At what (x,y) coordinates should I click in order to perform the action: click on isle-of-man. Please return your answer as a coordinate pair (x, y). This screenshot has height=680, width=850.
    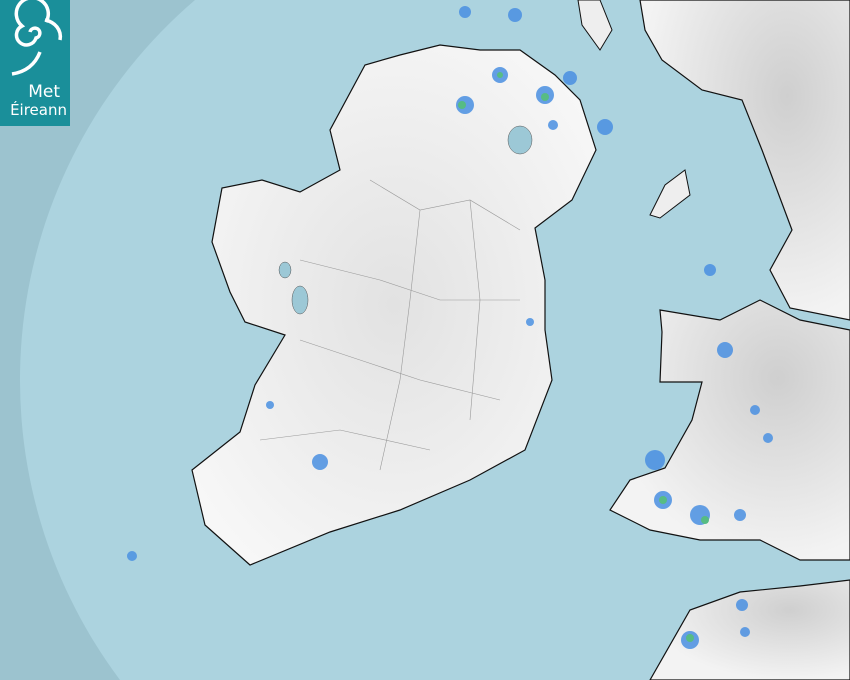
    Looking at the image, I should click on (670, 194).